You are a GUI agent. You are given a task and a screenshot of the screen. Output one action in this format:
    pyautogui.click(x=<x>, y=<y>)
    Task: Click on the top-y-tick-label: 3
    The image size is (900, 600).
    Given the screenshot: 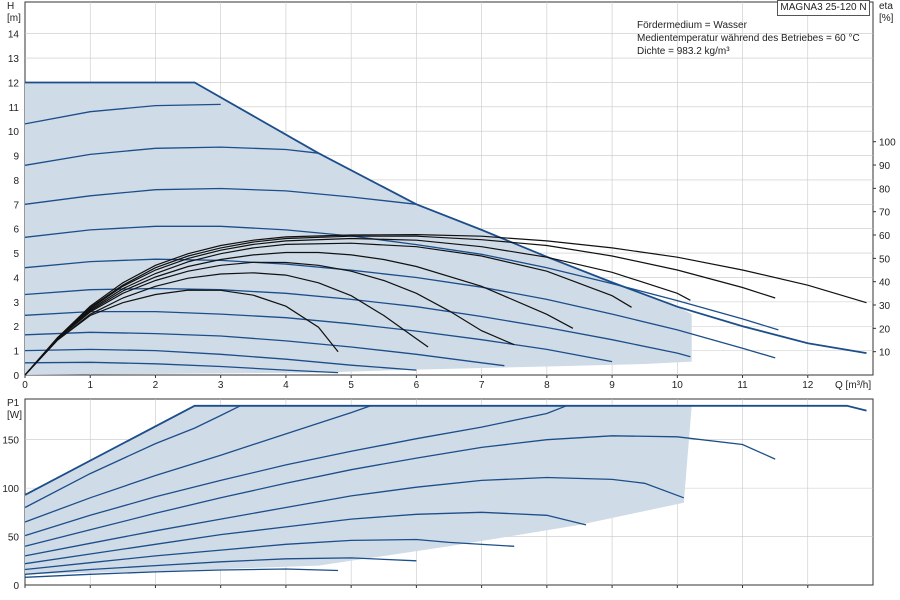 What is the action you would take?
    pyautogui.click(x=16, y=303)
    